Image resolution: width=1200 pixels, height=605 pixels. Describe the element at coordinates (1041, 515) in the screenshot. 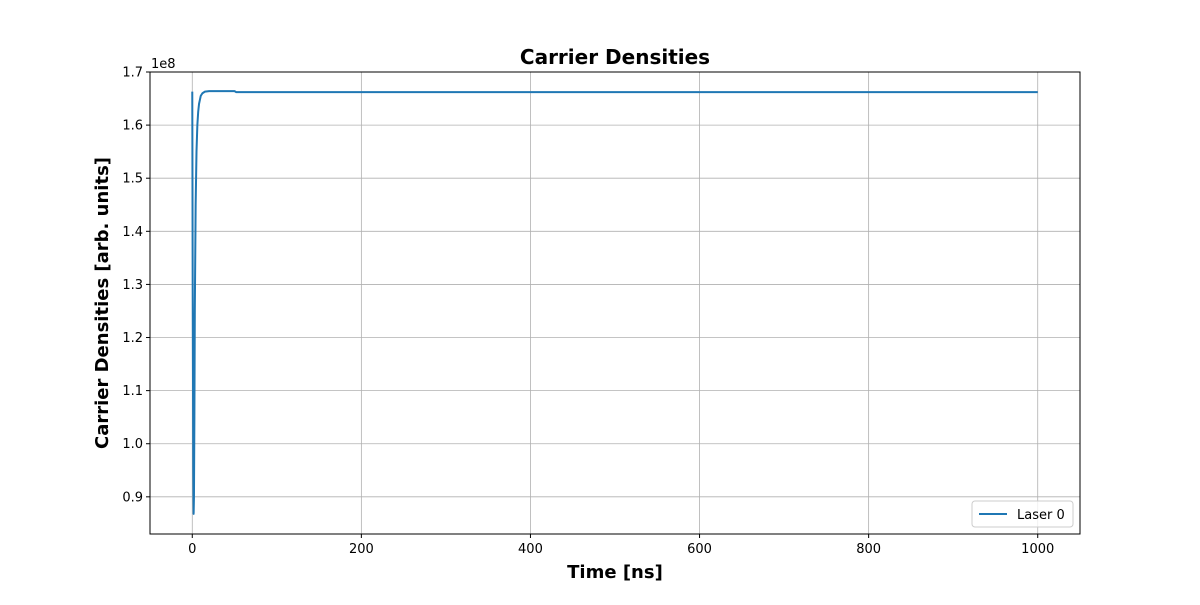

I see `legend-label-laser-0: Laser 0` at that location.